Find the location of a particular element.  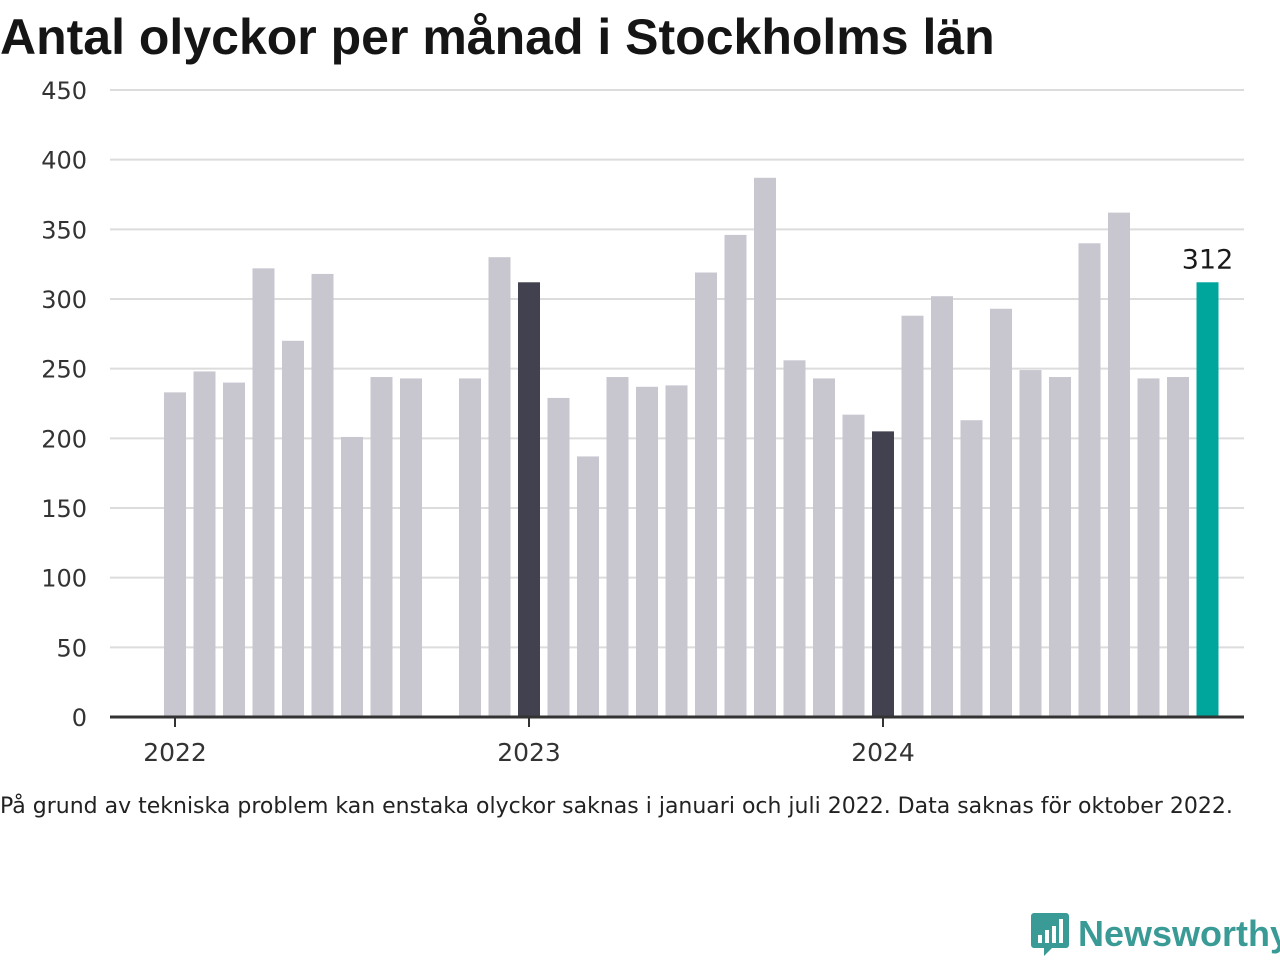

newsworthy-logo-icon is located at coordinates (1050, 934).